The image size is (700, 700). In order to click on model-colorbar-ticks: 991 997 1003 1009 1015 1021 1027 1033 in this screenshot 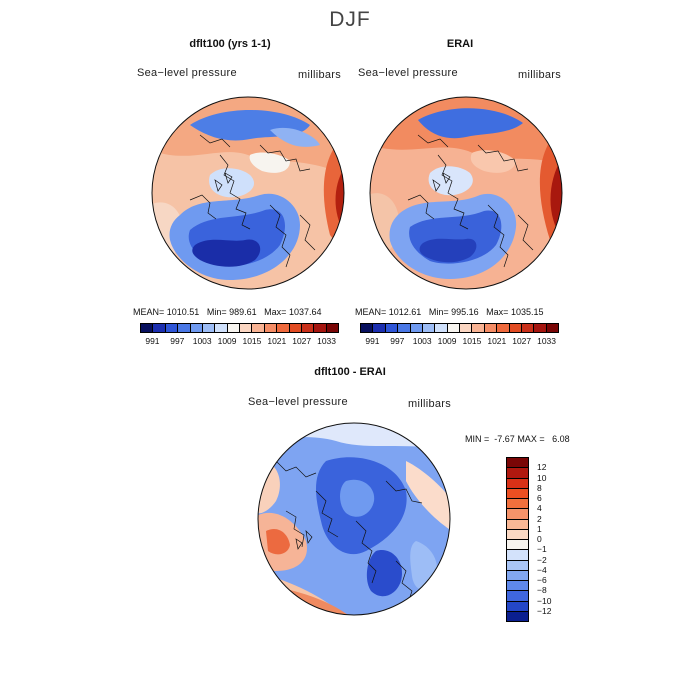, I will do `click(239, 342)`.